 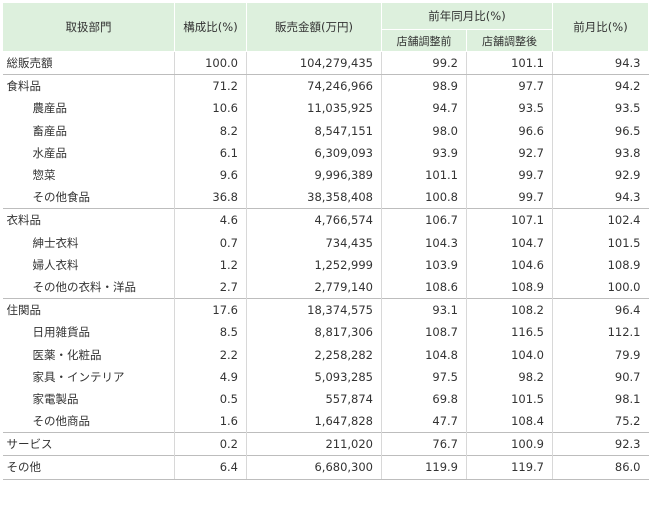 I want to click on row-name: 畜産品, so click(x=88, y=130).